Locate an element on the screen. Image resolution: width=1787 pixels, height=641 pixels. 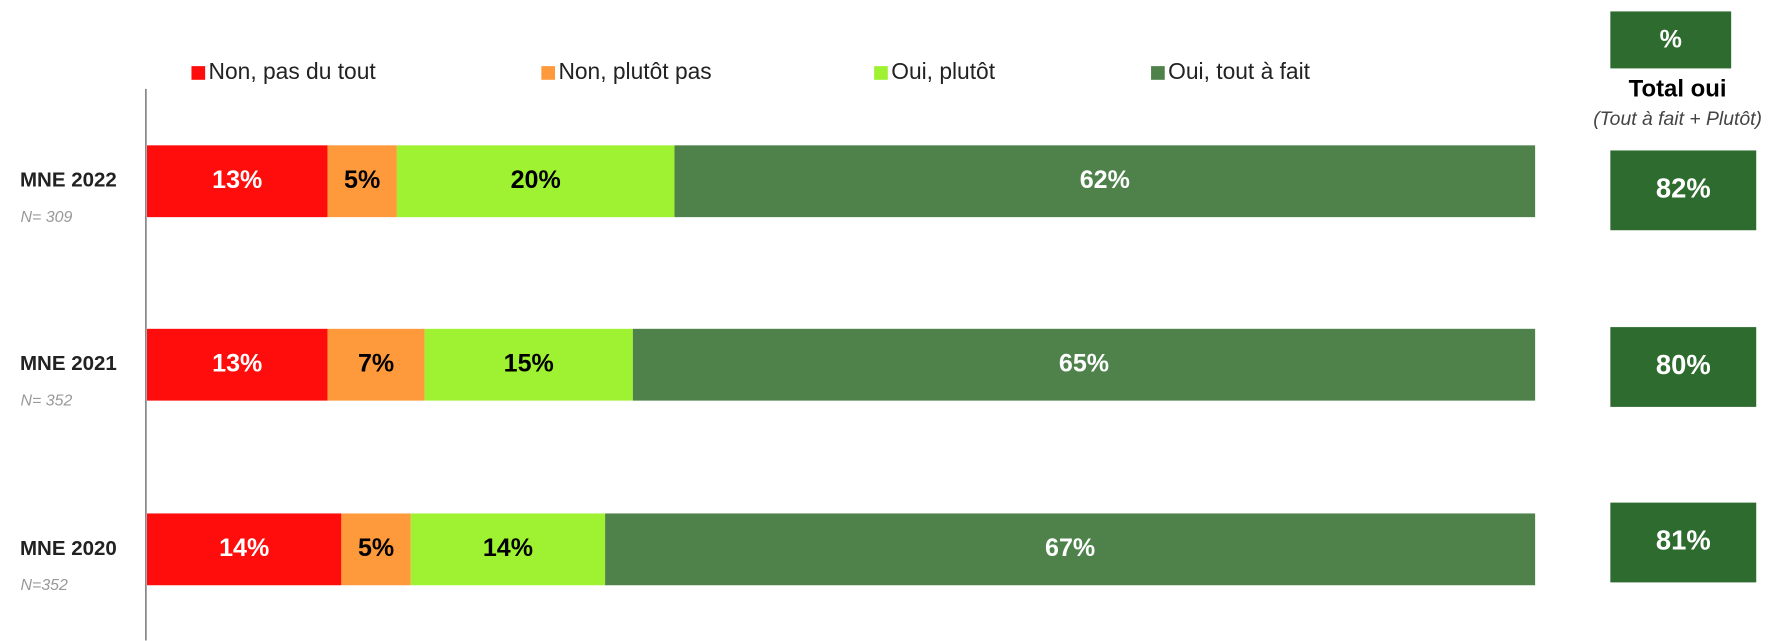
total-header: % is located at coordinates (1671, 40).